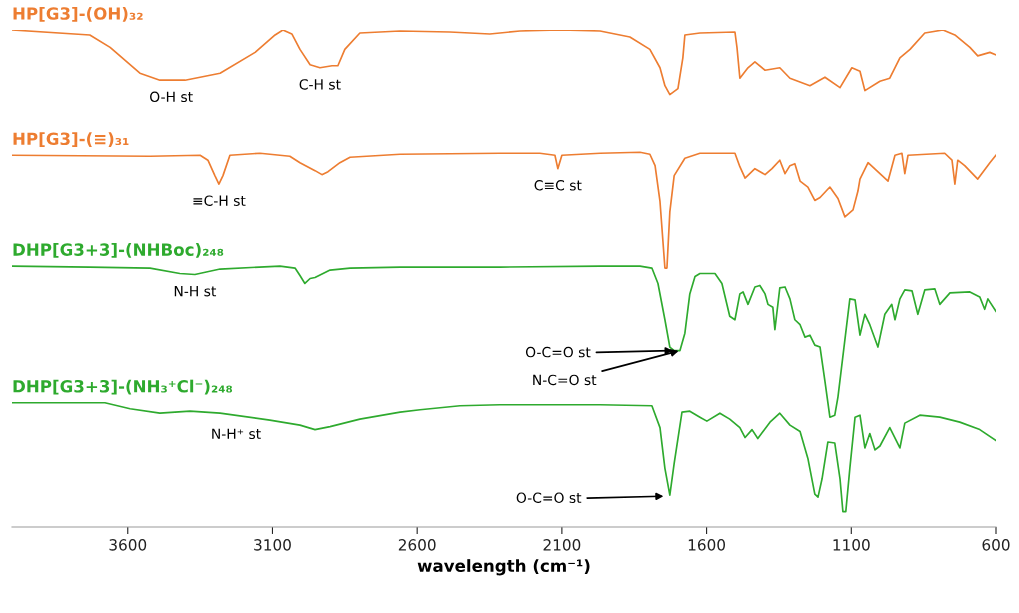  What do you see at coordinates (171, 97) in the screenshot?
I see `annotation: O-H st` at bounding box center [171, 97].